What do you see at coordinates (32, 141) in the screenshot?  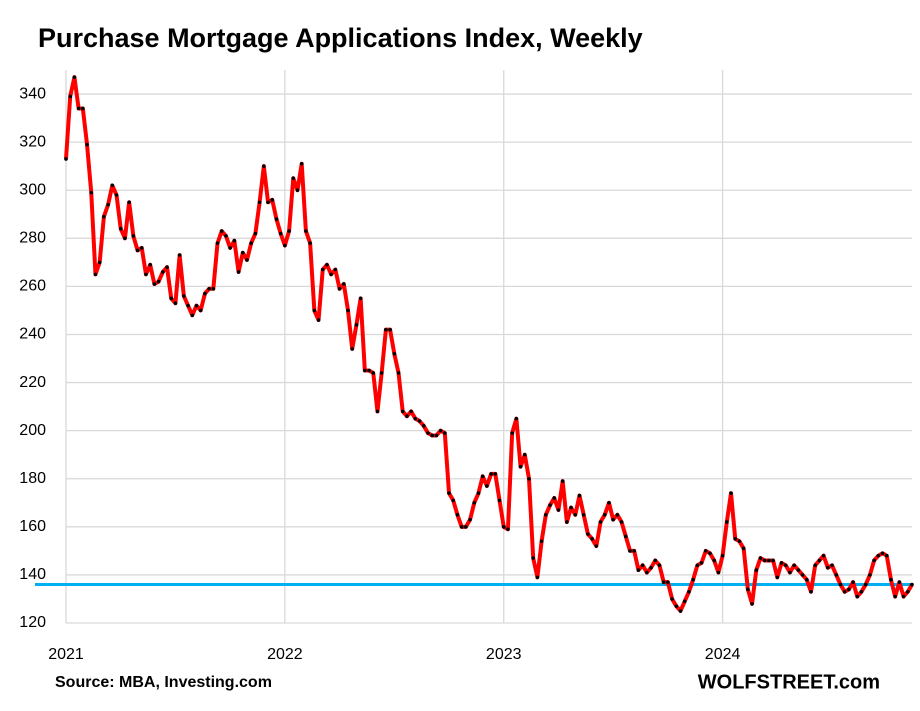 I see `y-tick-label: 320` at bounding box center [32, 141].